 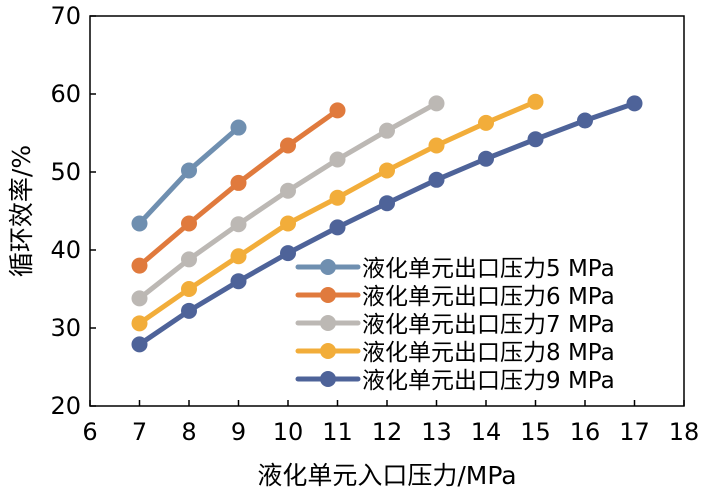 I want to click on y-tick-label: 50, so click(x=65, y=172).